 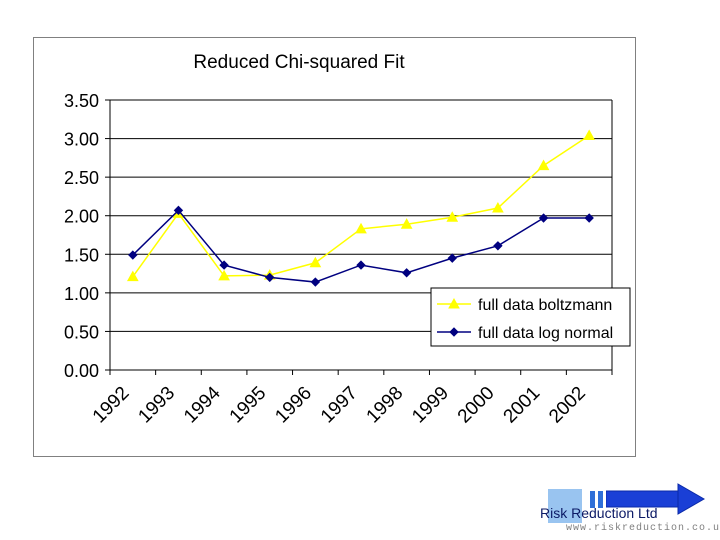 I want to click on x-tick-label: 1994, so click(x=202, y=404).